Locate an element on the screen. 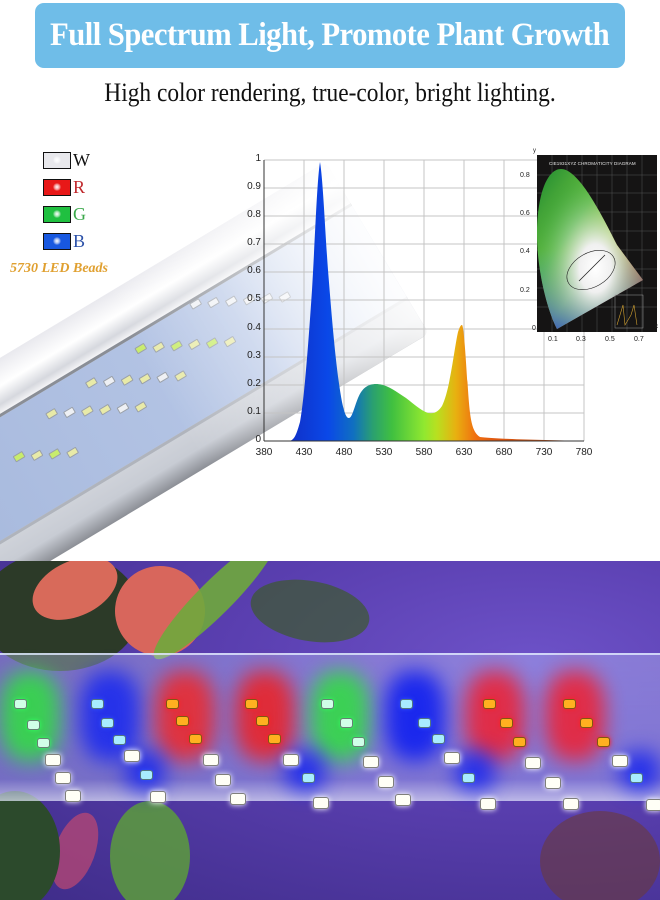  x-tick: 430 is located at coordinates (304, 452).